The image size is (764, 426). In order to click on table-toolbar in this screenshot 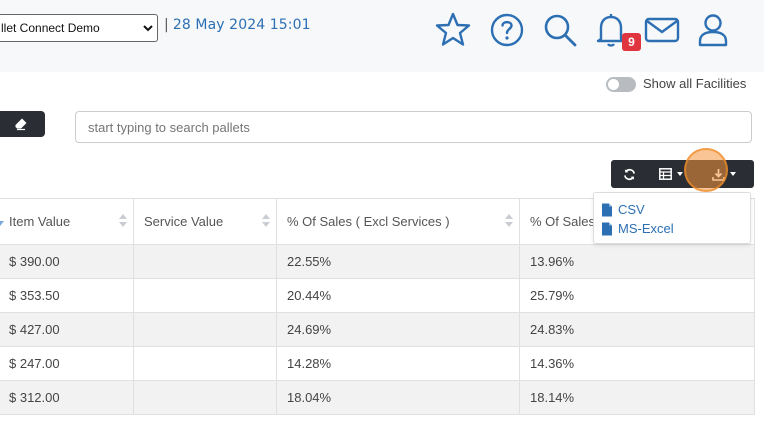, I will do `click(682, 174)`.